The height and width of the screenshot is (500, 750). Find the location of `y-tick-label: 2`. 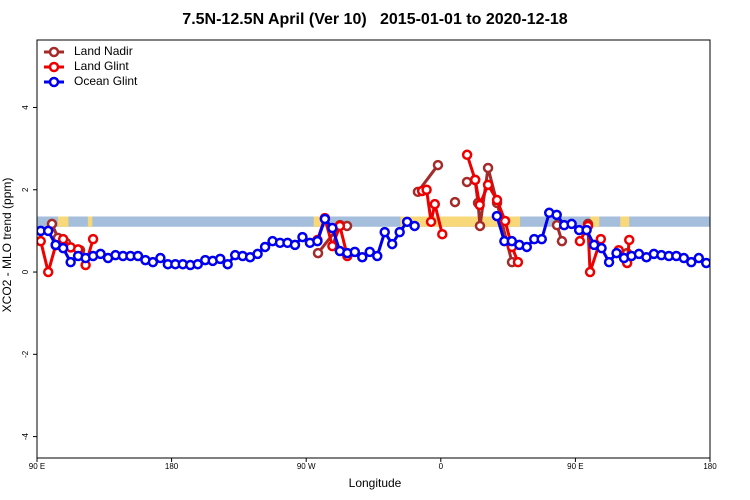

y-tick-label: 2 is located at coordinates (25, 189).